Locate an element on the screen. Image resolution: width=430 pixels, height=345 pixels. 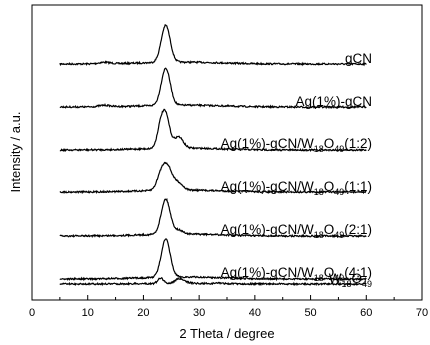
series-label-5: Ag(1%)-gCN/W18O49(2:1) is located at coordinates (296, 231).